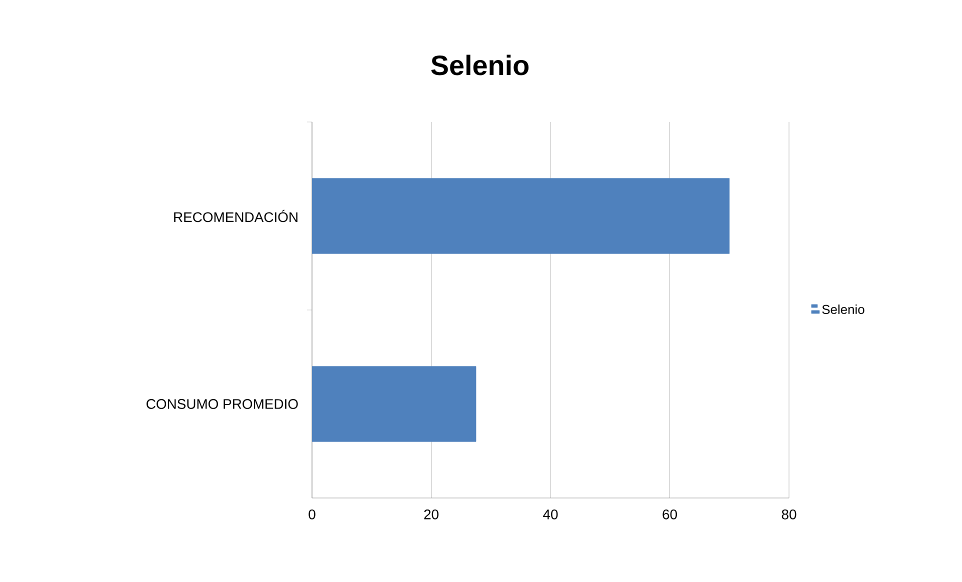 Image resolution: width=962 pixels, height=582 pixels. I want to click on legend-label: Selenio, so click(843, 309).